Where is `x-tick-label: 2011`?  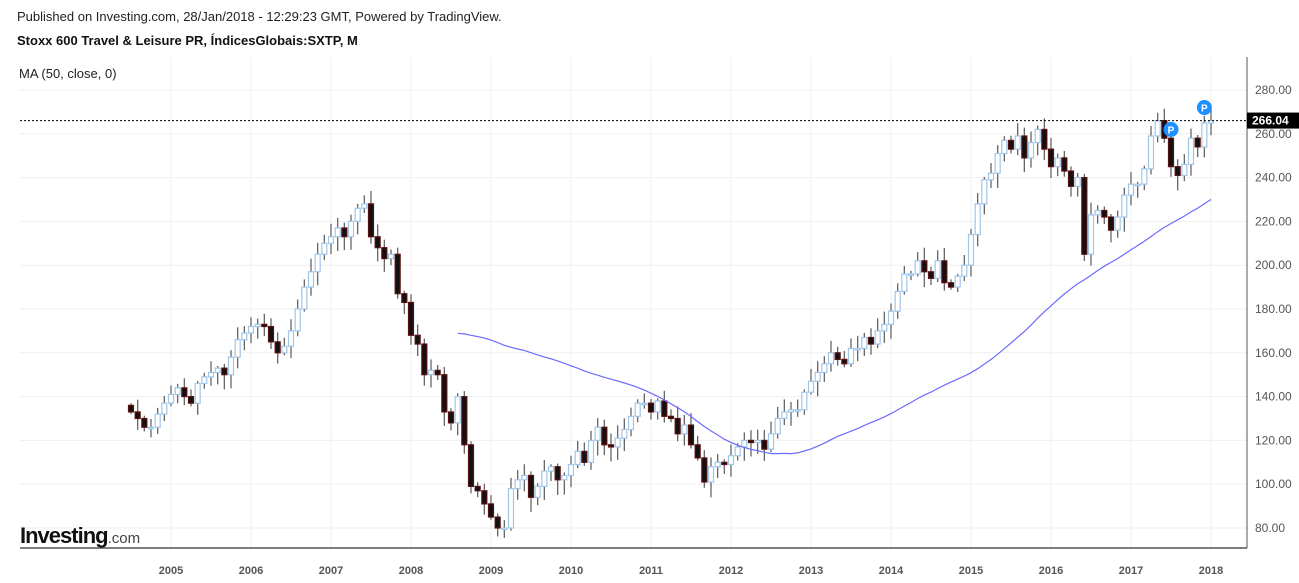 x-tick-label: 2011 is located at coordinates (651, 571).